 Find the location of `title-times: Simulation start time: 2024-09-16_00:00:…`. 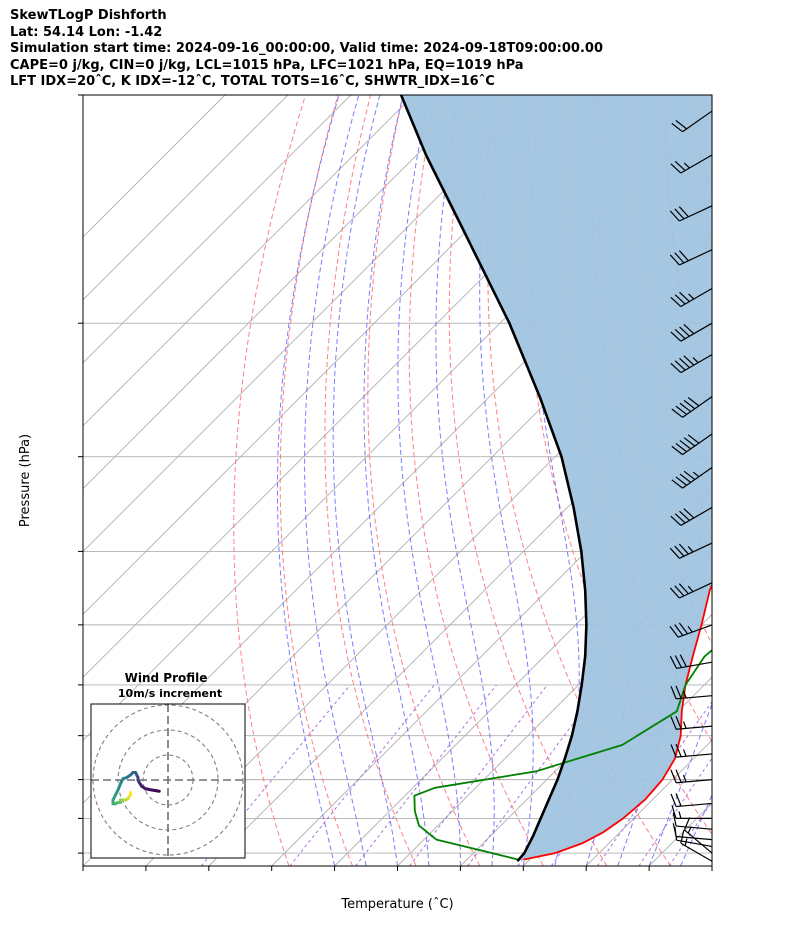

title-times: Simulation start time: 2024-09-16_00:00:… is located at coordinates (306, 49).